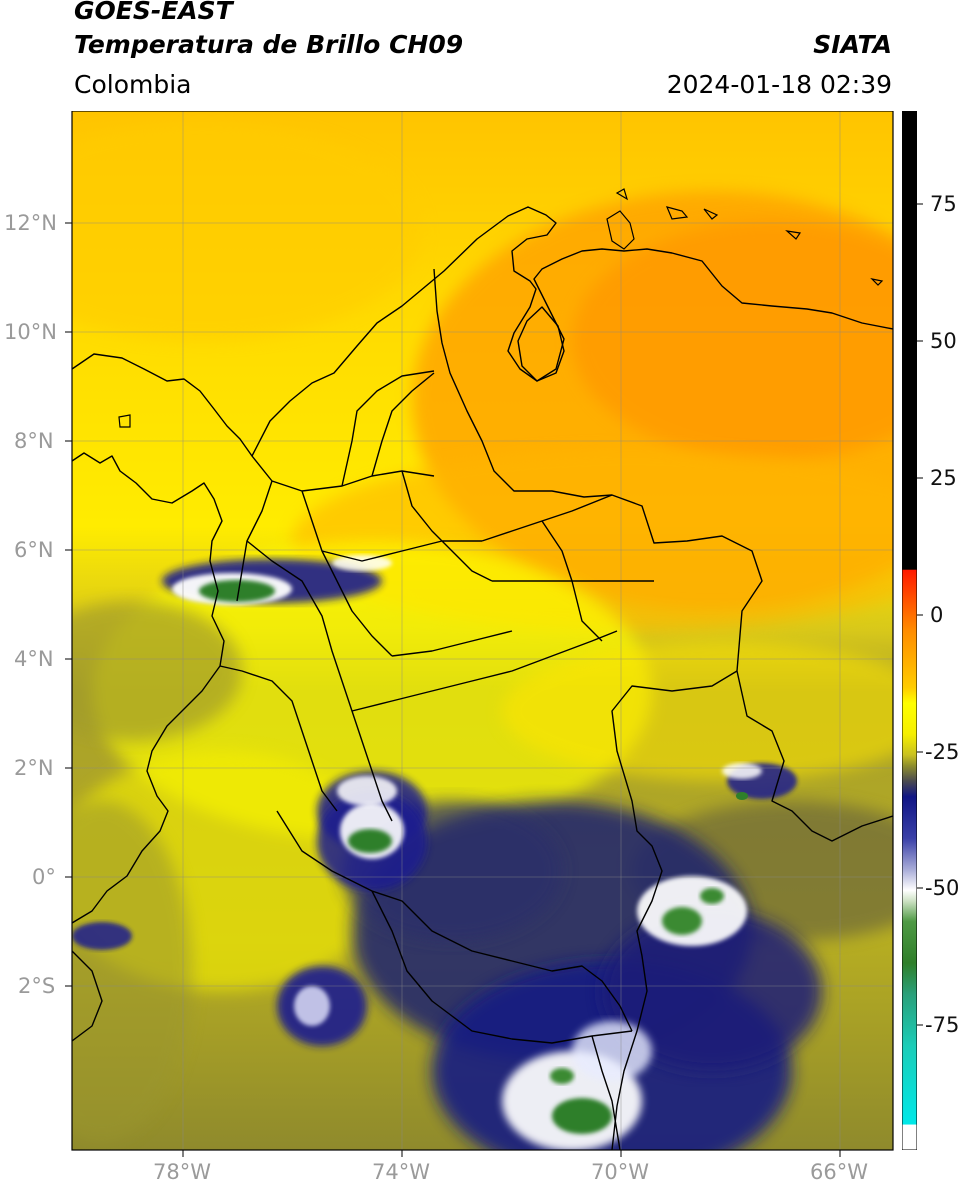 This screenshot has height=1190, width=966. I want to click on colorbar-tick-label: -75, so click(942, 1025).